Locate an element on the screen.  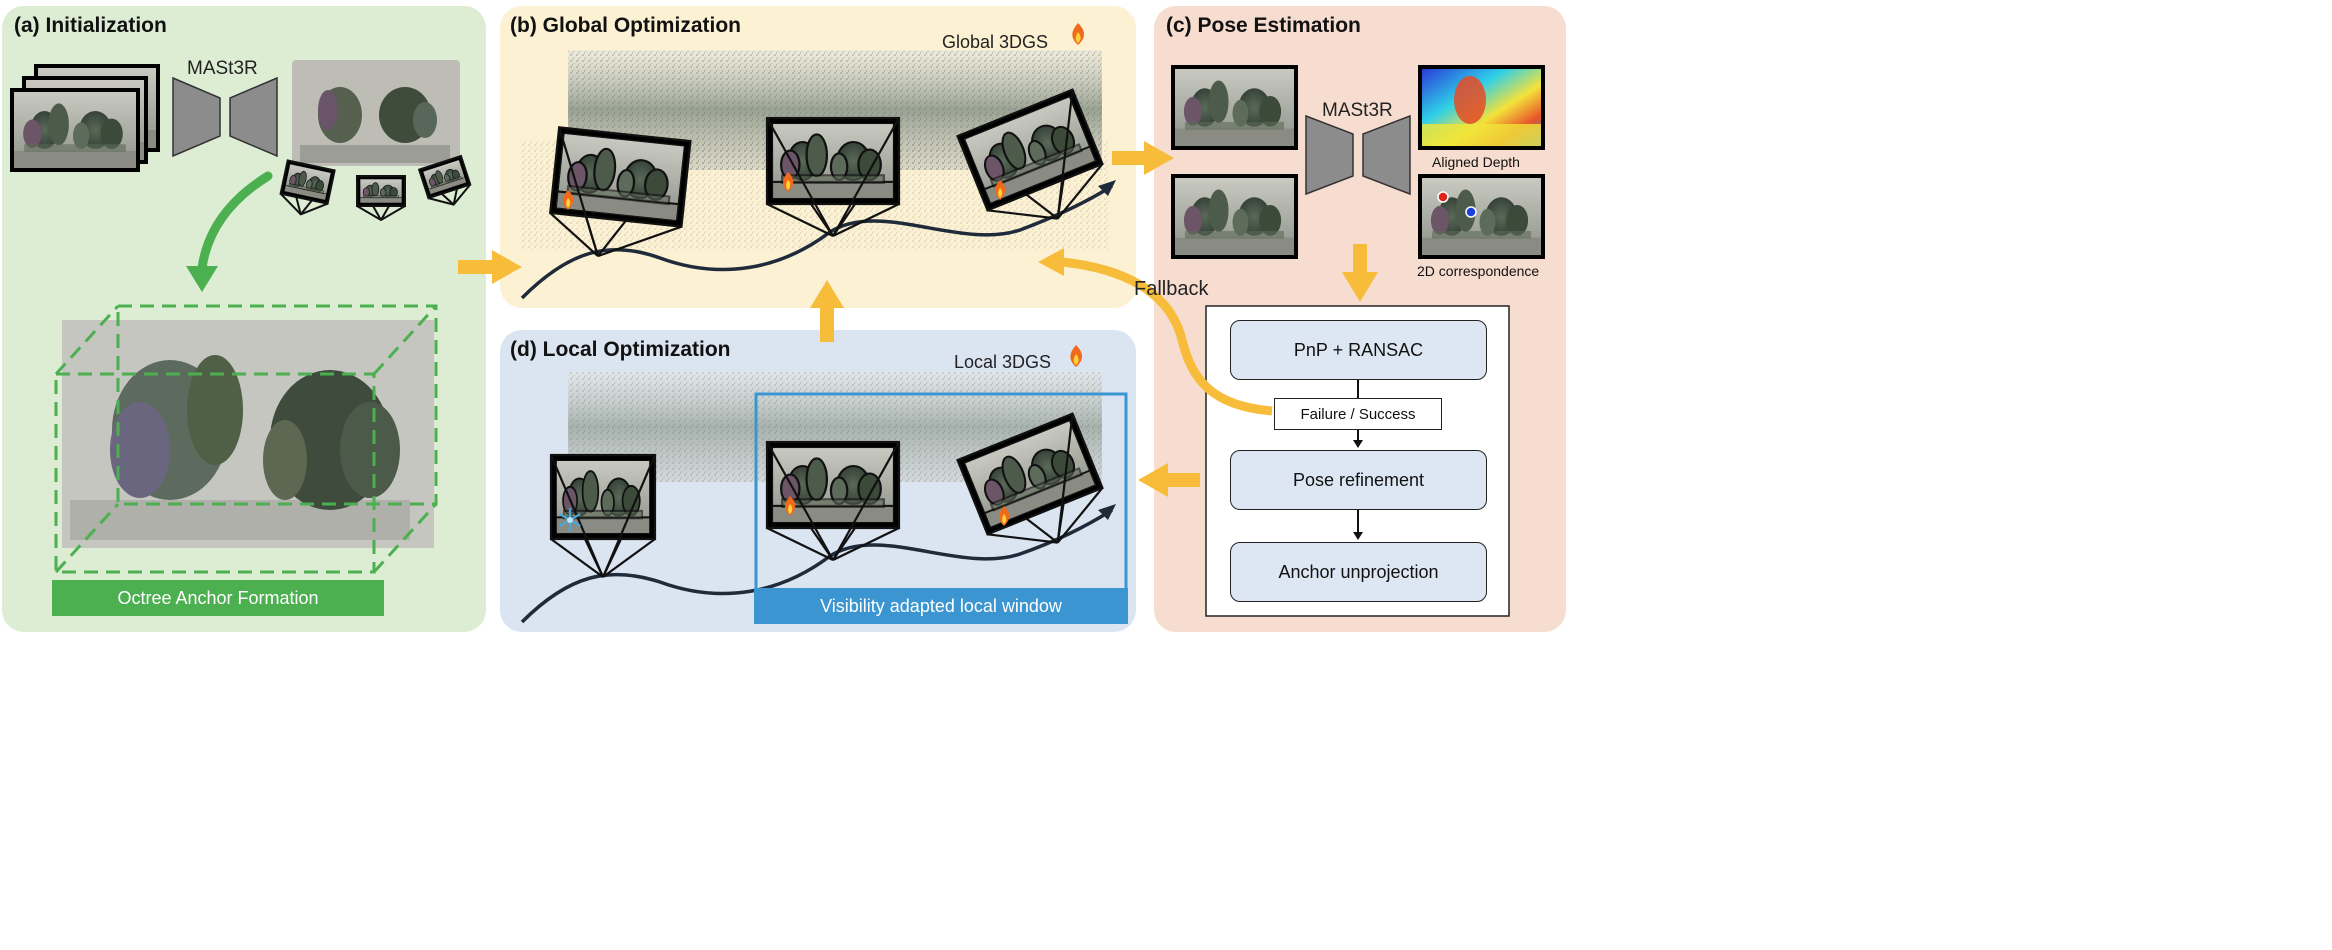
local-camera-frustums is located at coordinates (826, 495).